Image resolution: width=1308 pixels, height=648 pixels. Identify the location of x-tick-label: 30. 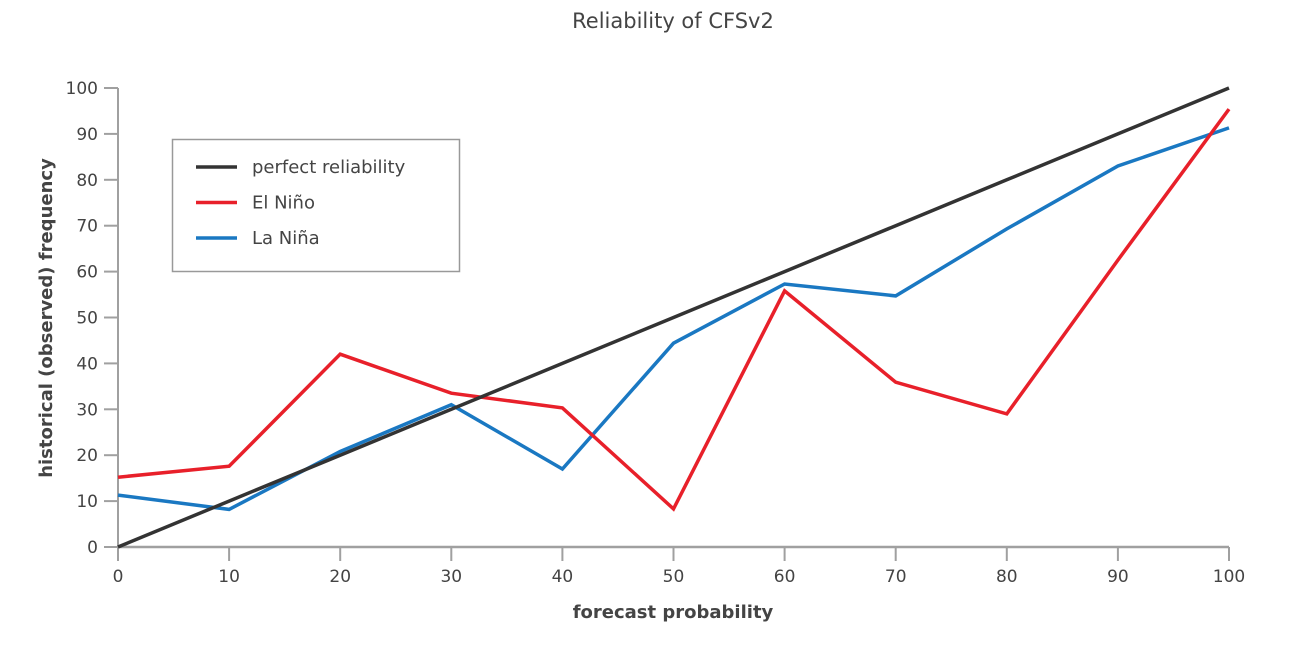
(451, 577).